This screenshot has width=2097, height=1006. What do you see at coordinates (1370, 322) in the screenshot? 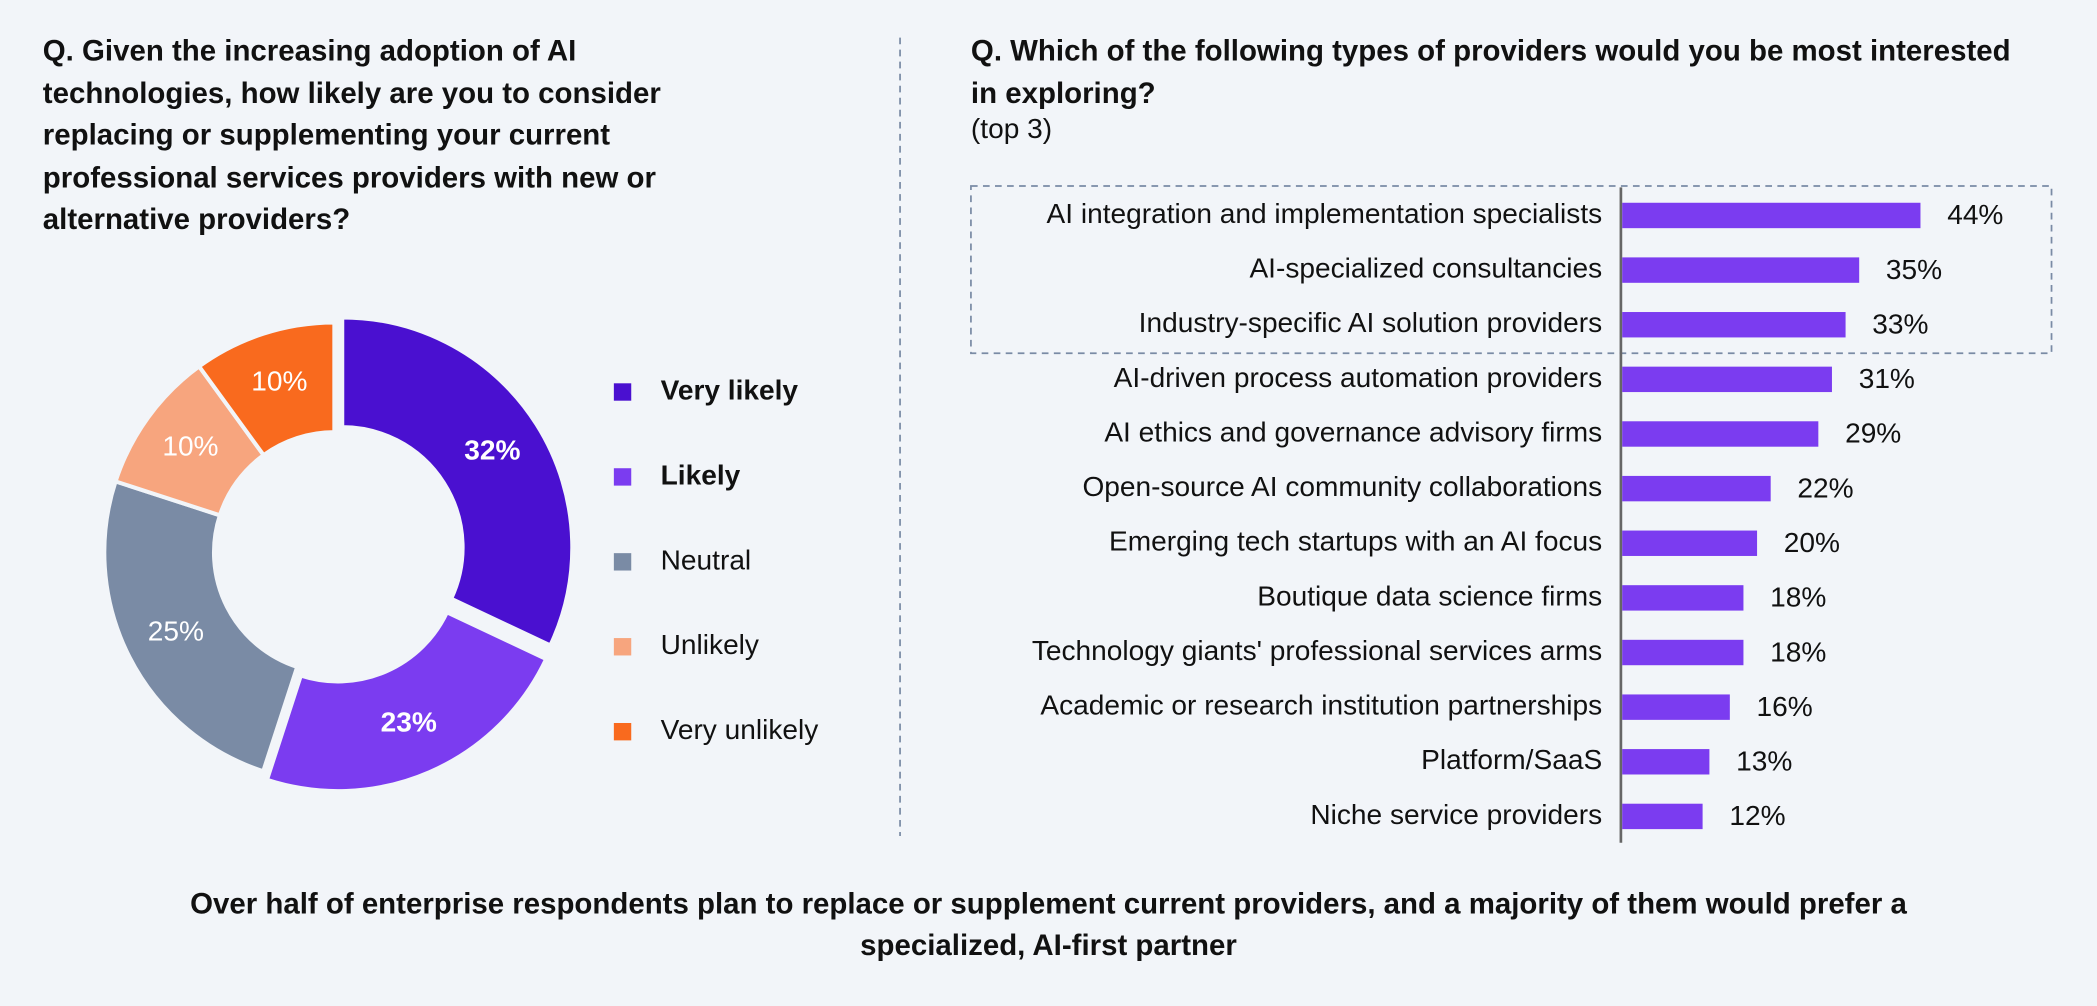
I see `category-label: Industry-specific AI solution providers` at bounding box center [1370, 322].